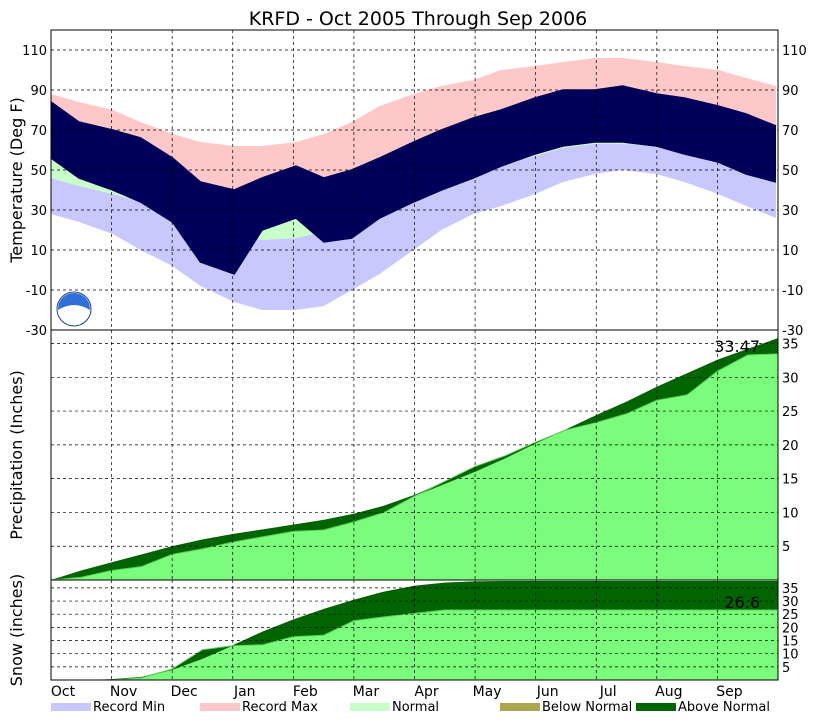 Image resolution: width=827 pixels, height=720 pixels. I want to click on y-tick-label-left: 30, so click(38, 211).